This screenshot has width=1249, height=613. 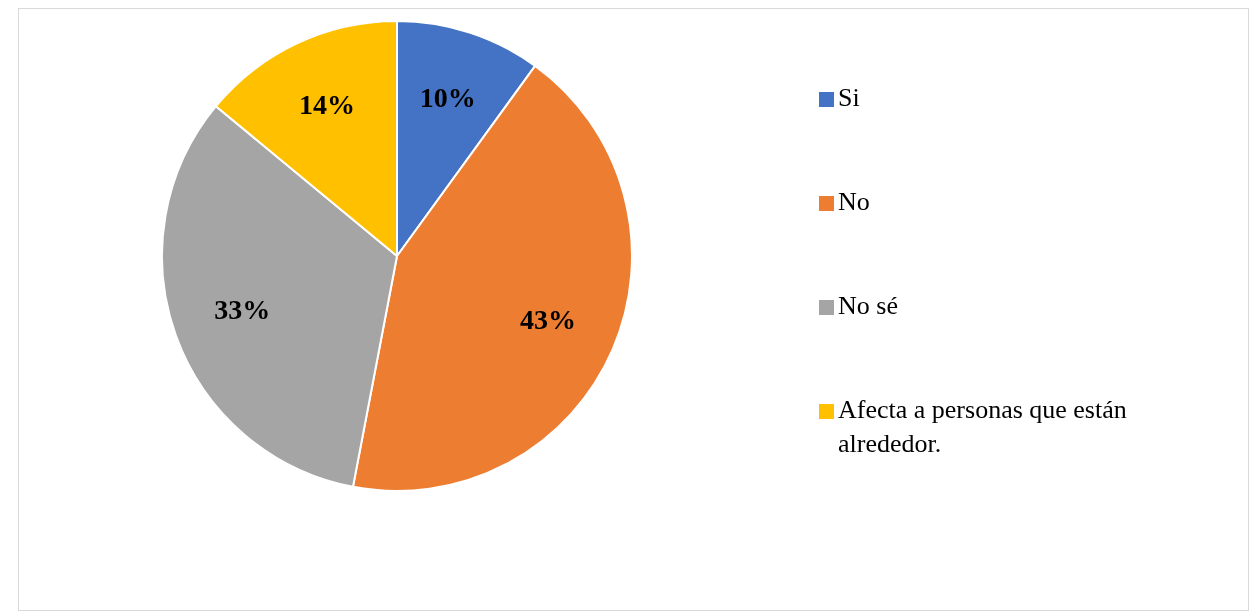 I want to click on legend-label: No sé, so click(x=868, y=306).